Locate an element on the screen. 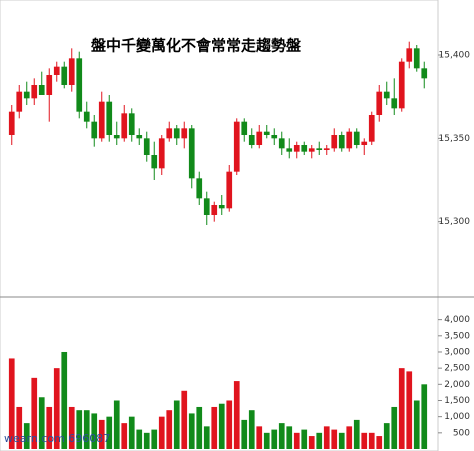 Image resolution: width=474 pixels, height=451 pixels. y-tick-label: 15,400 is located at coordinates (455, 56).